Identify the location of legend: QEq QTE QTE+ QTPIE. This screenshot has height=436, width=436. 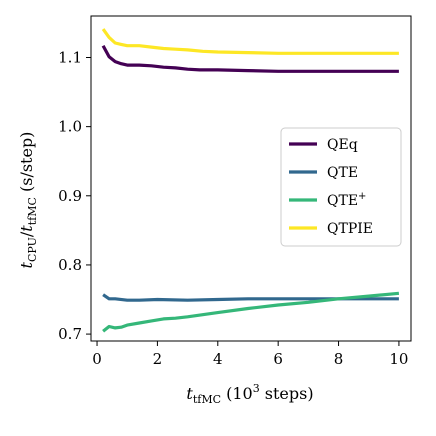
(341, 187).